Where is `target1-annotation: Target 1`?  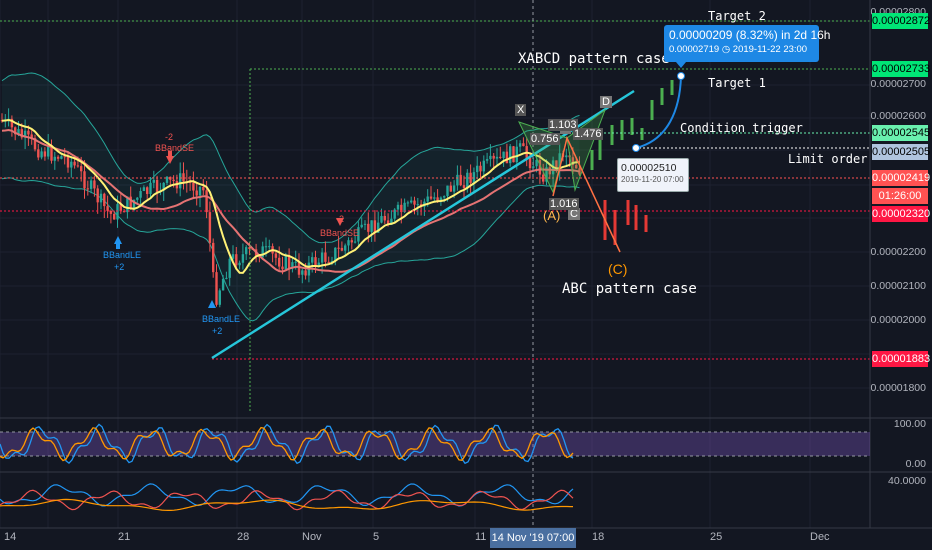 target1-annotation: Target 1 is located at coordinates (737, 83).